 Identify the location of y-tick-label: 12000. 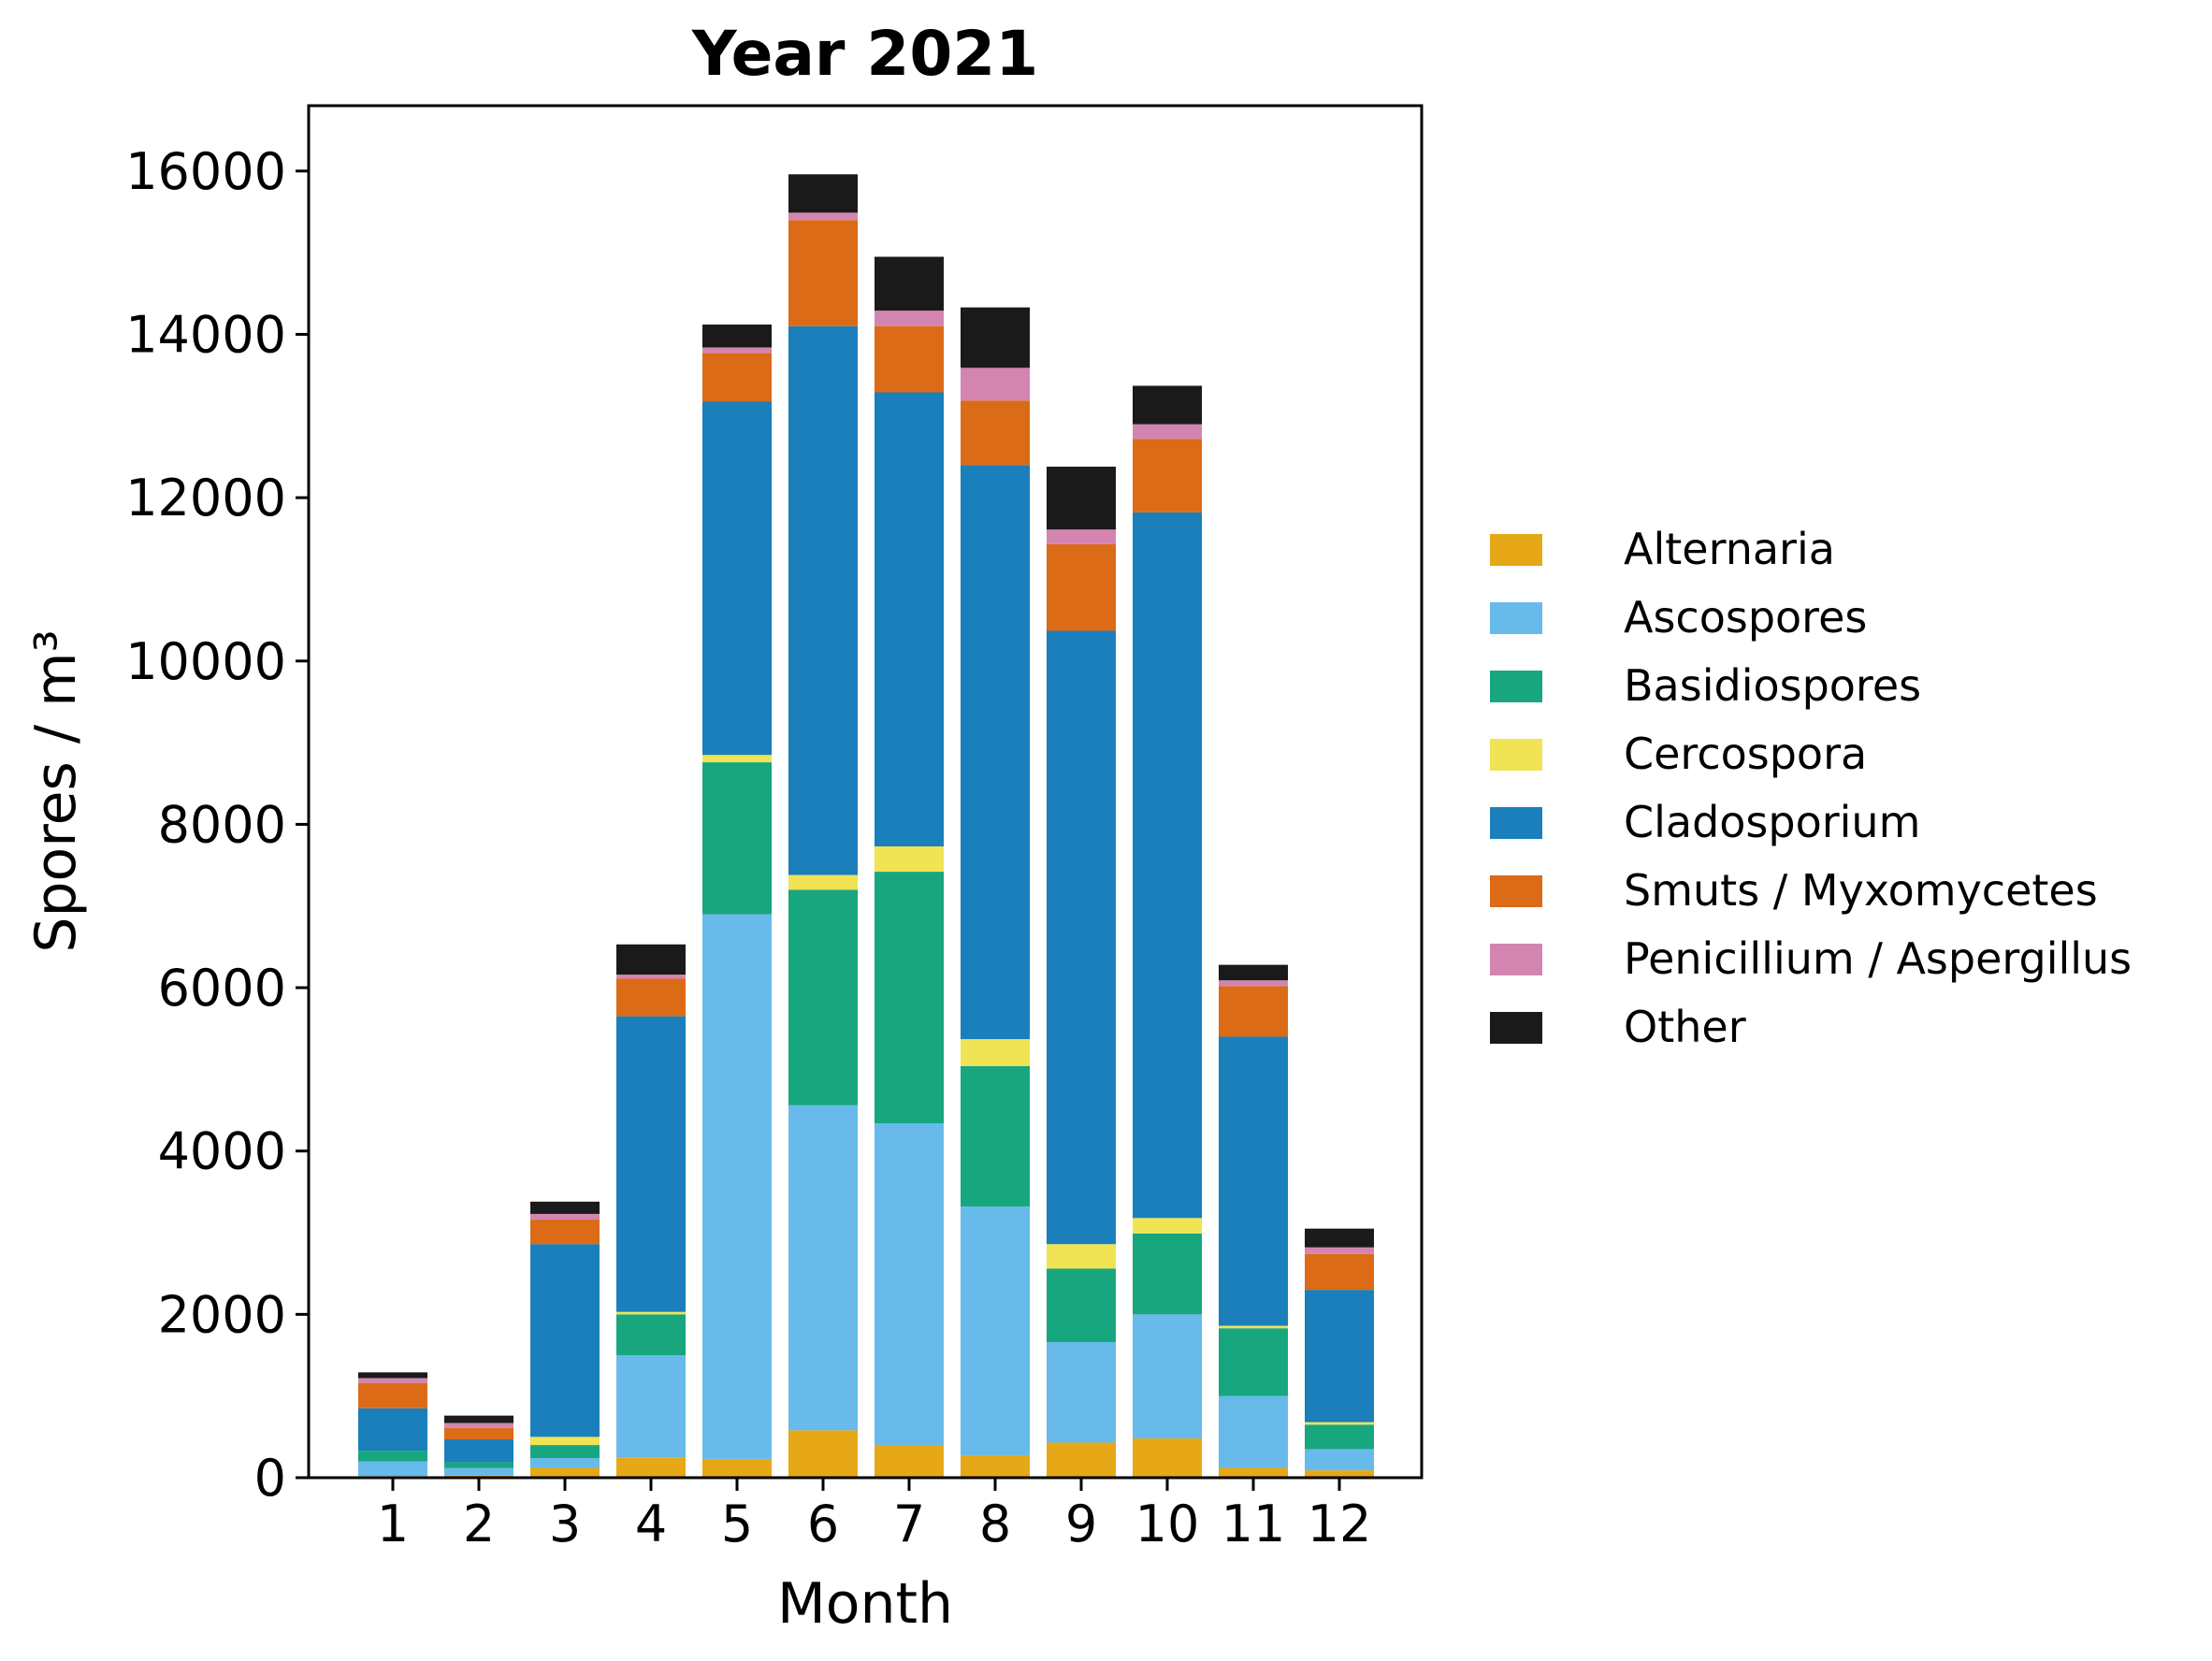
(205, 498).